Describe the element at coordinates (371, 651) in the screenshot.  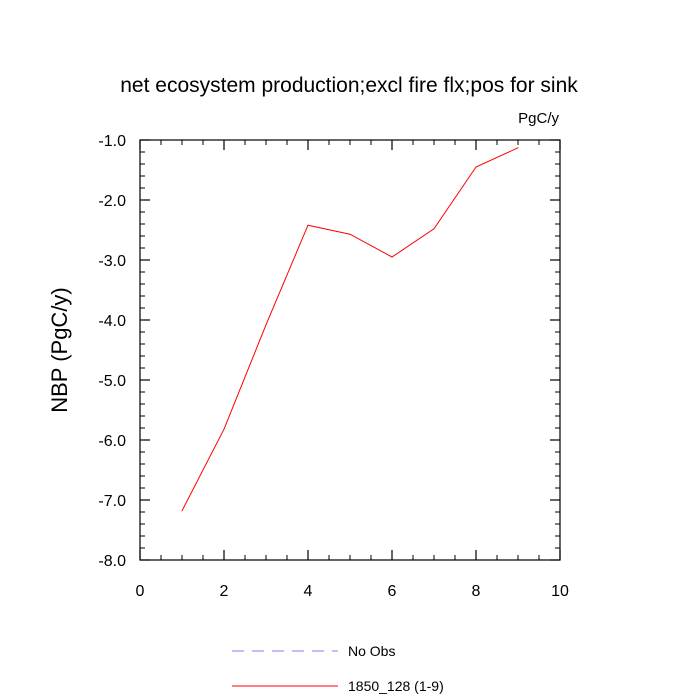
I see `legend-label: No Obs` at that location.